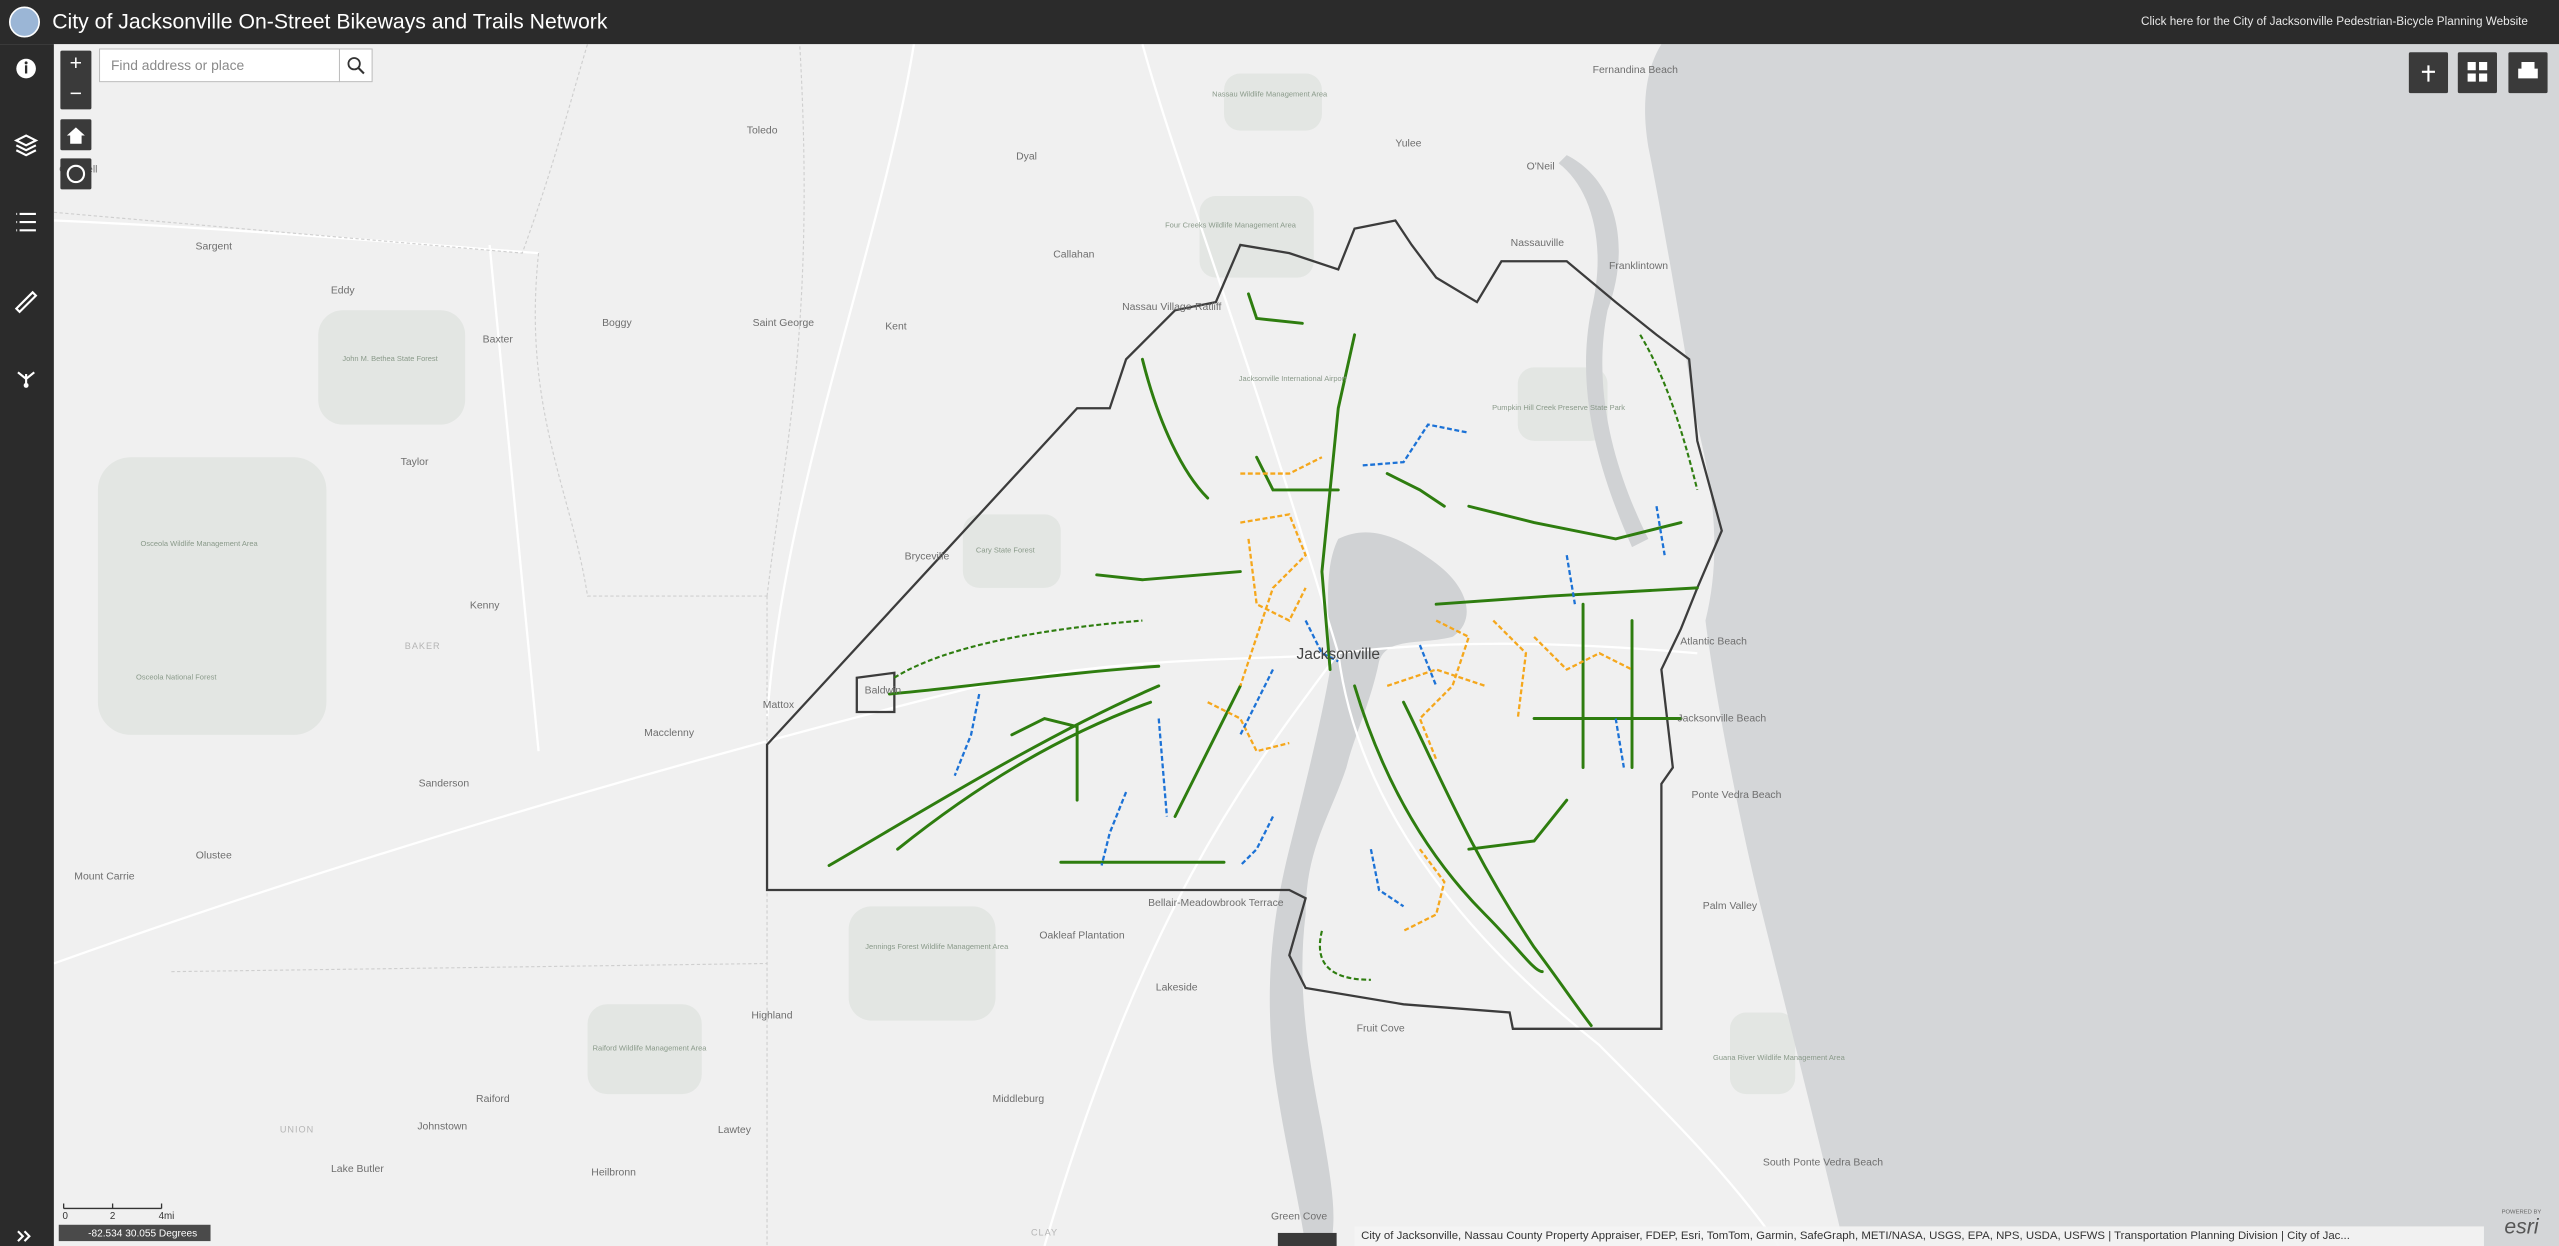 The image size is (2559, 1246). Describe the element at coordinates (200, 543) in the screenshot. I see `park-label: Osceola Wildlife Management Area` at that location.